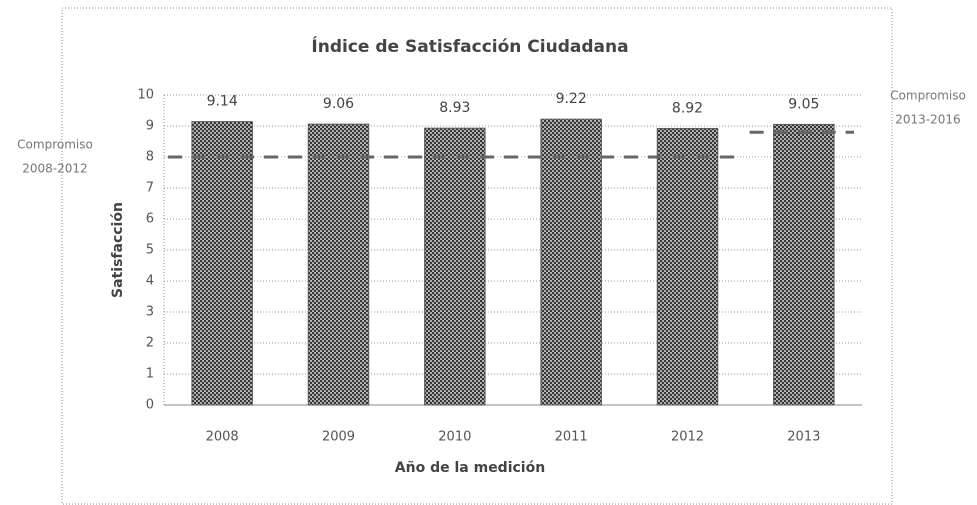 The image size is (977, 505). Describe the element at coordinates (927, 120) in the screenshot. I see `reference-label: 2013-2016` at that location.